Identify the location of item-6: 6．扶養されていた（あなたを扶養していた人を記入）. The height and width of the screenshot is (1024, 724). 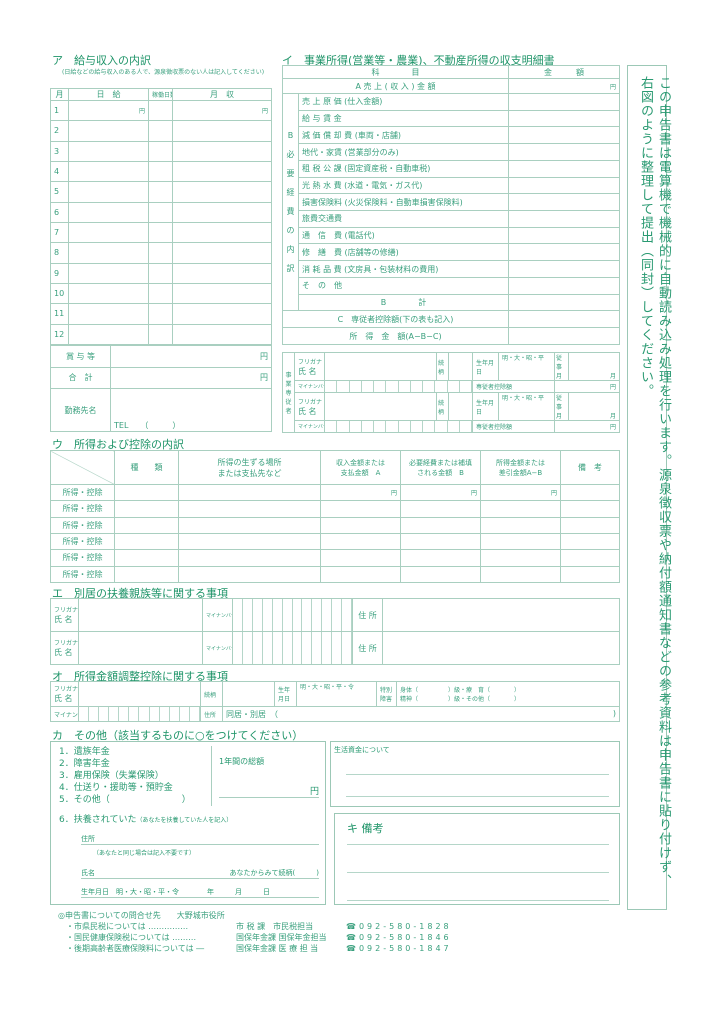
(146, 820).